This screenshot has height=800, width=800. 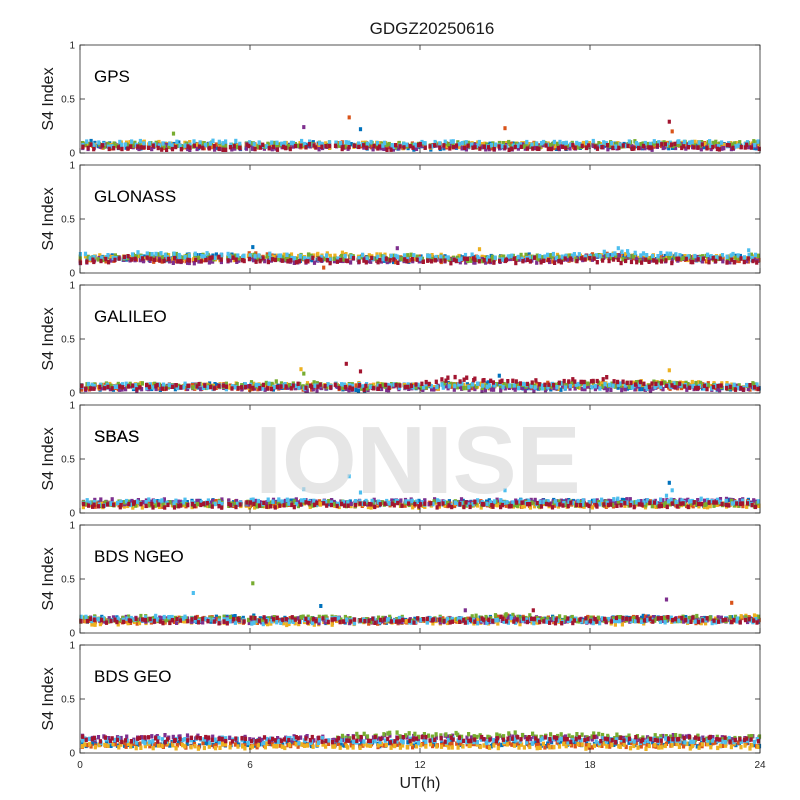 I want to click on series-7-marks, so click(x=420, y=504).